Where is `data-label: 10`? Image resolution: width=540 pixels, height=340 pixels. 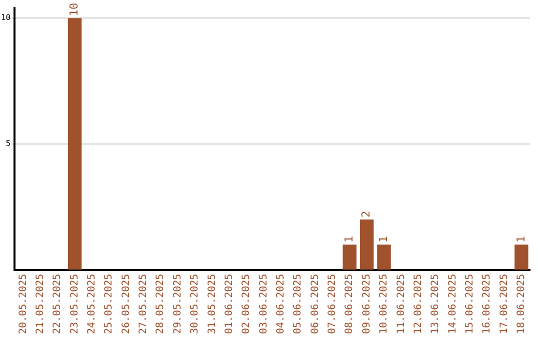 data-label: 10 is located at coordinates (74, 9).